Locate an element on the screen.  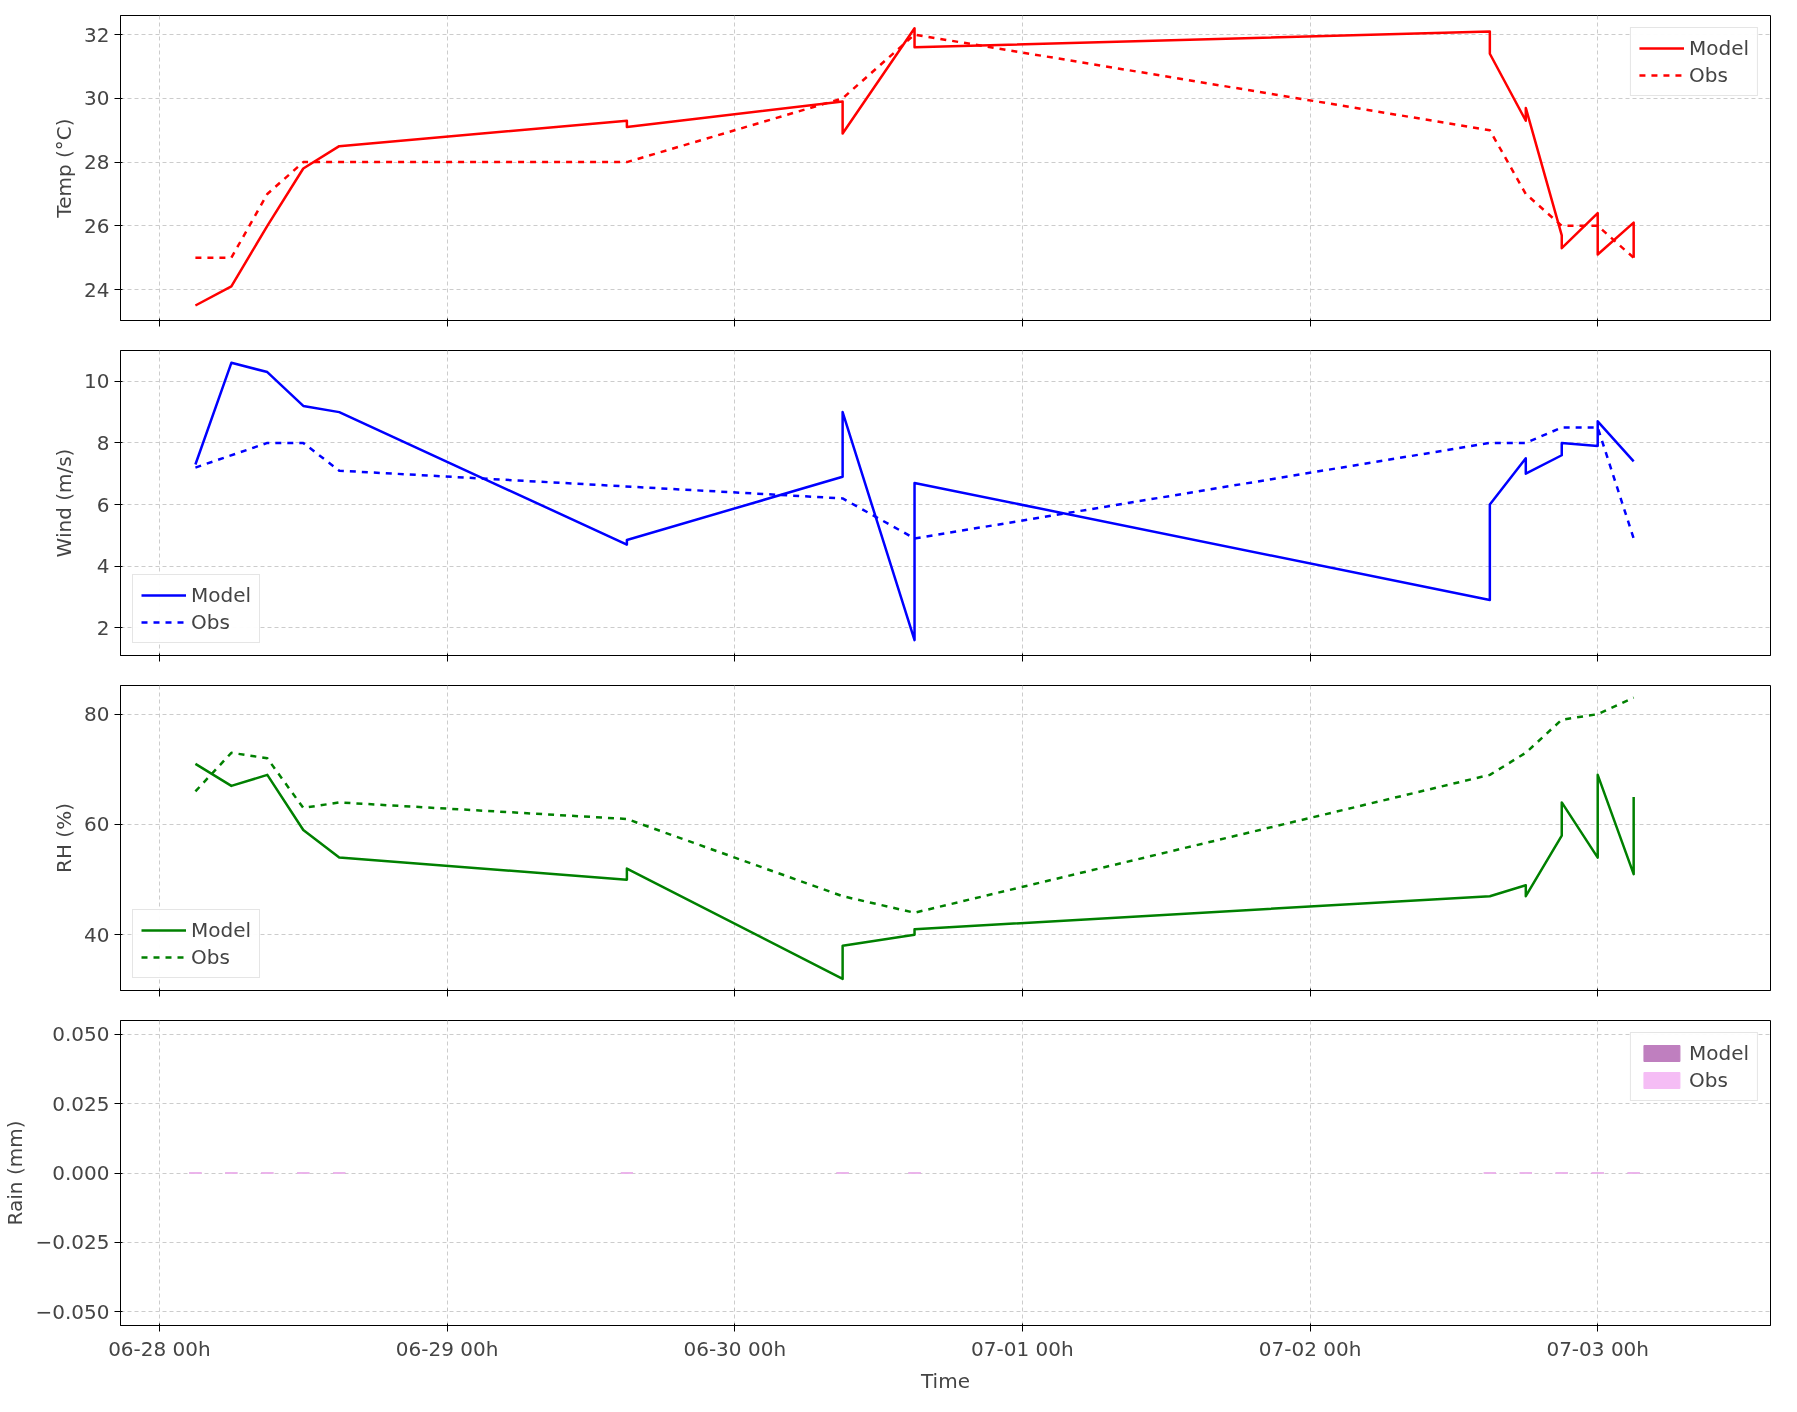
x-tick-label: 06-28 00h is located at coordinates (159, 1348).